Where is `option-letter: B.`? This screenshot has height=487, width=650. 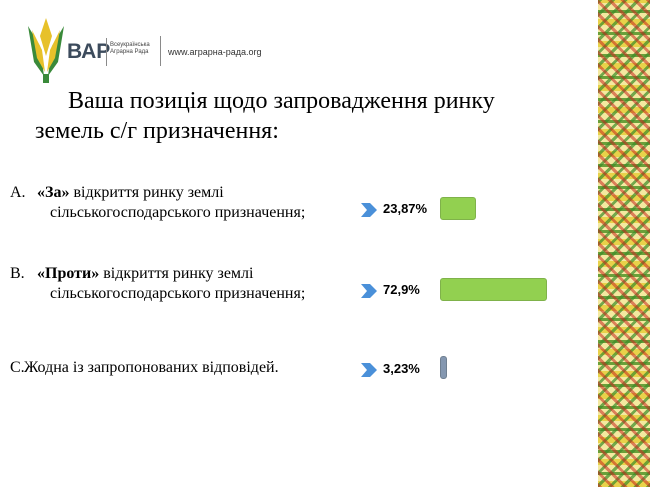 option-letter: B. is located at coordinates (17, 273).